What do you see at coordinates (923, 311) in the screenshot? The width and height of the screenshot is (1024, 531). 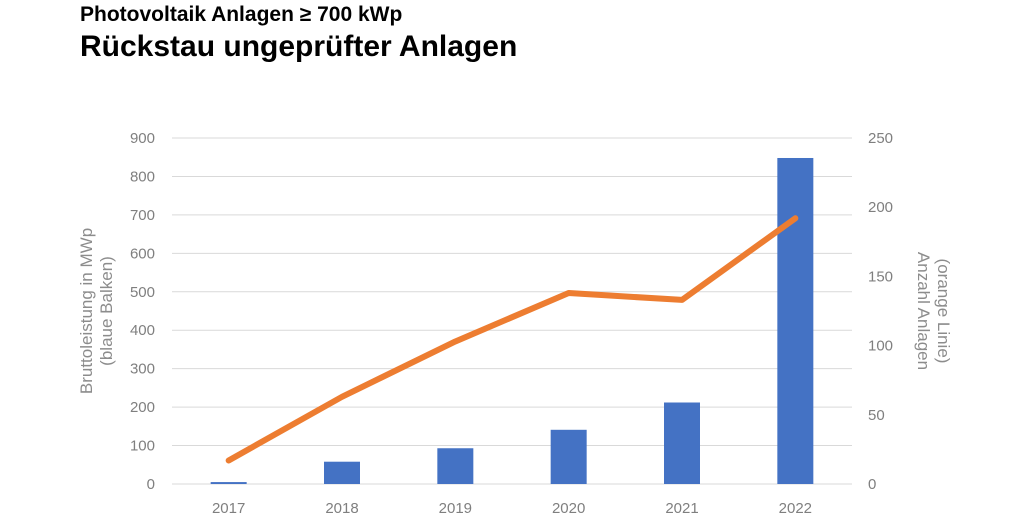 I see `right-axis-label-1: Anzahl Anlagen` at bounding box center [923, 311].